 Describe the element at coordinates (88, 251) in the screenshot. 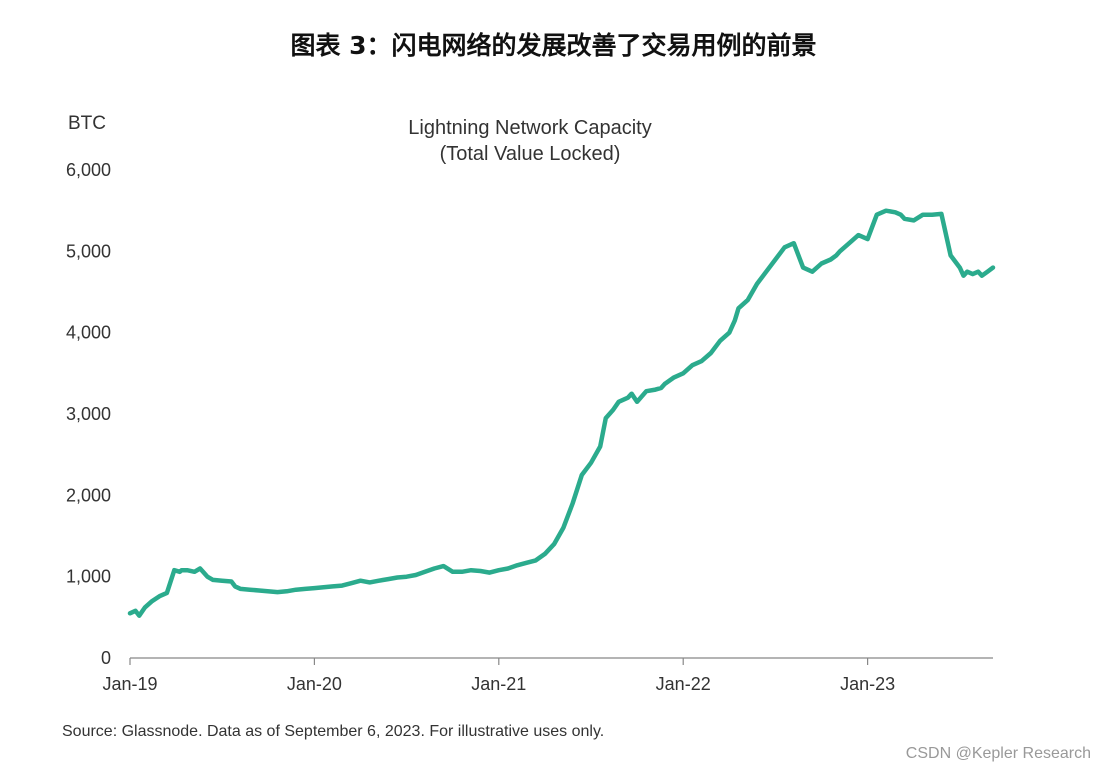

I see `y-tick-label: 5,000` at that location.